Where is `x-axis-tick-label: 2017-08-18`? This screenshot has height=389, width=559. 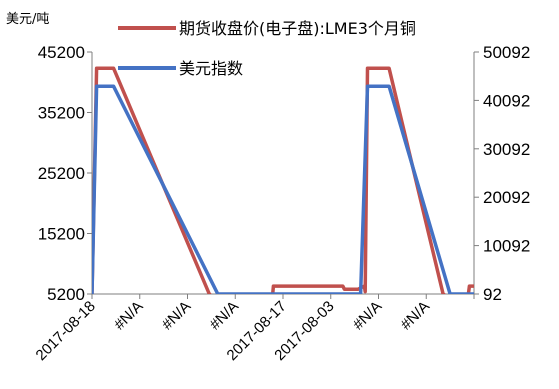 x-axis-tick-label: 2017-08-18 is located at coordinates (66, 331).